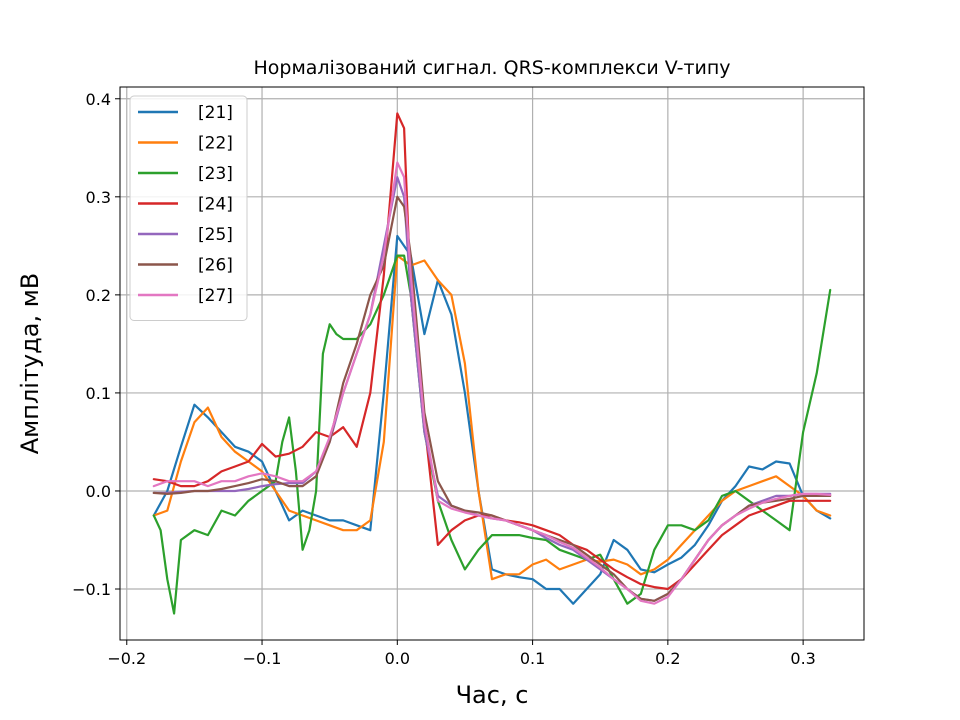 The image size is (960, 720). I want to click on legend-label: [27], so click(215, 296).